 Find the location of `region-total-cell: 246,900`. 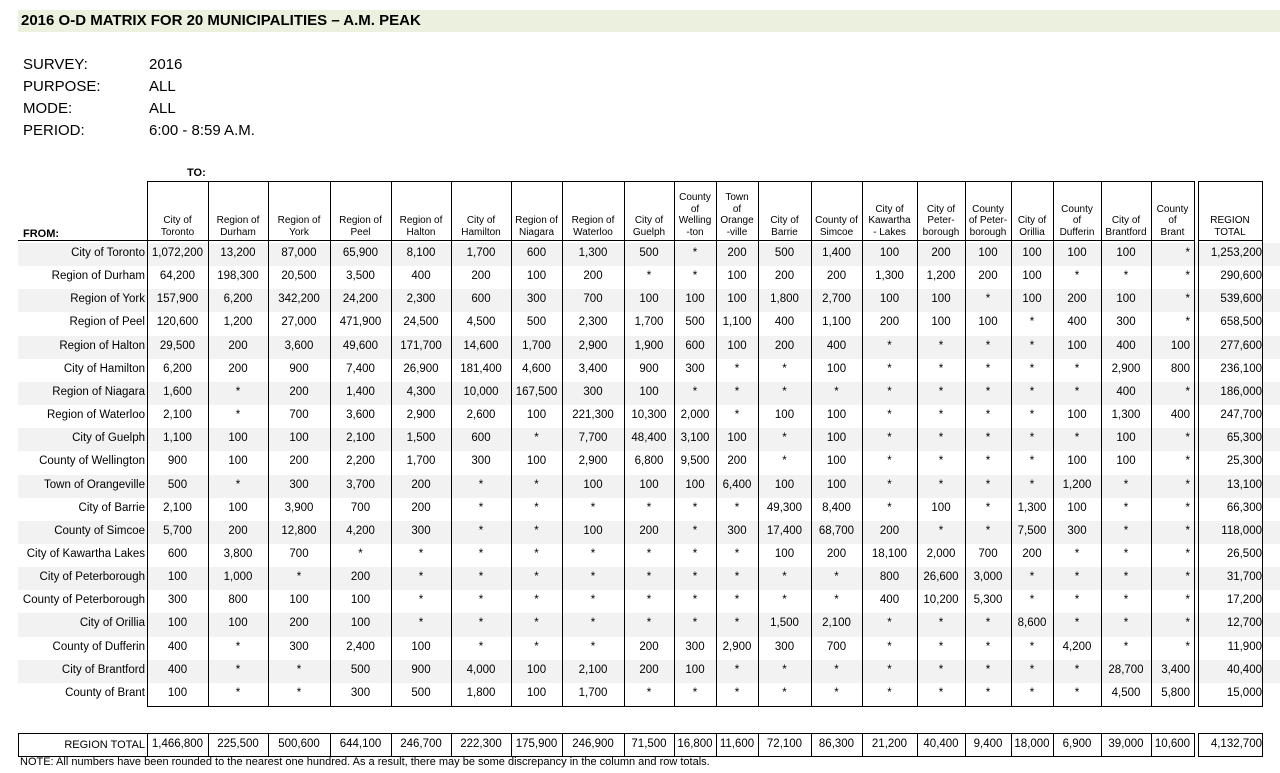

region-total-cell: 246,900 is located at coordinates (593, 744).